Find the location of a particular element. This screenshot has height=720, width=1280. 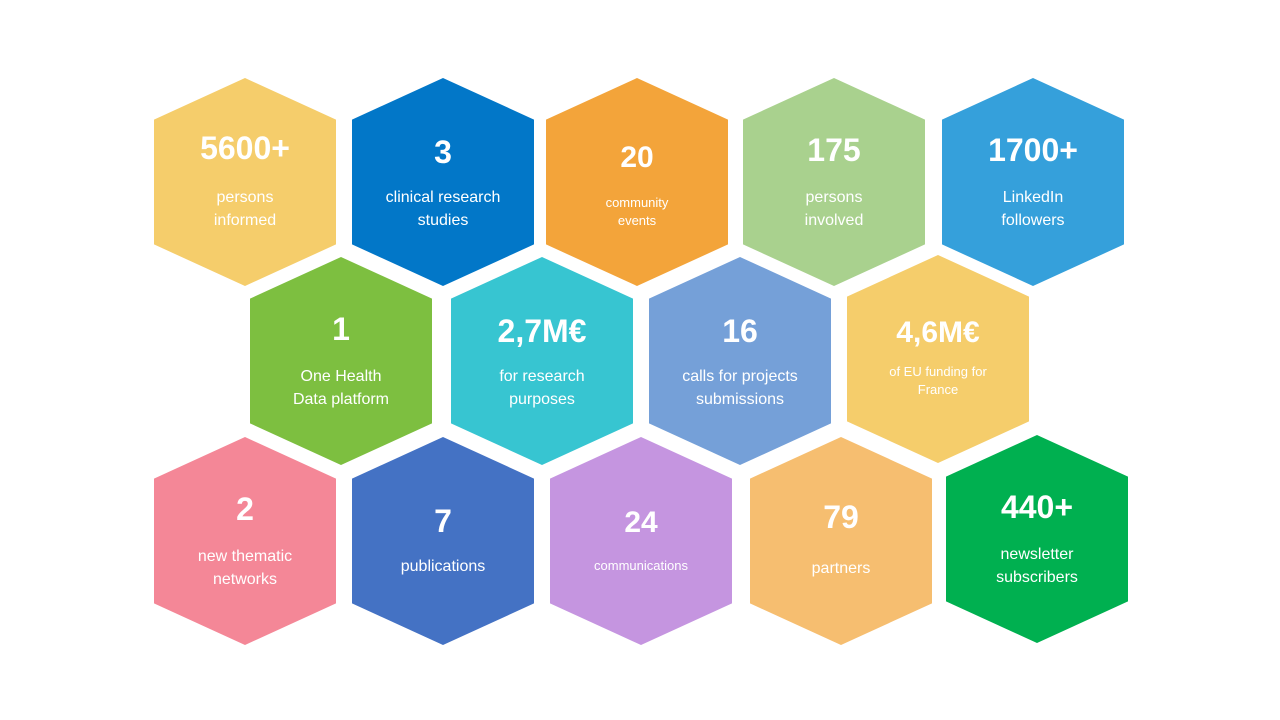

stat-value: 4,6M€ is located at coordinates (938, 332).